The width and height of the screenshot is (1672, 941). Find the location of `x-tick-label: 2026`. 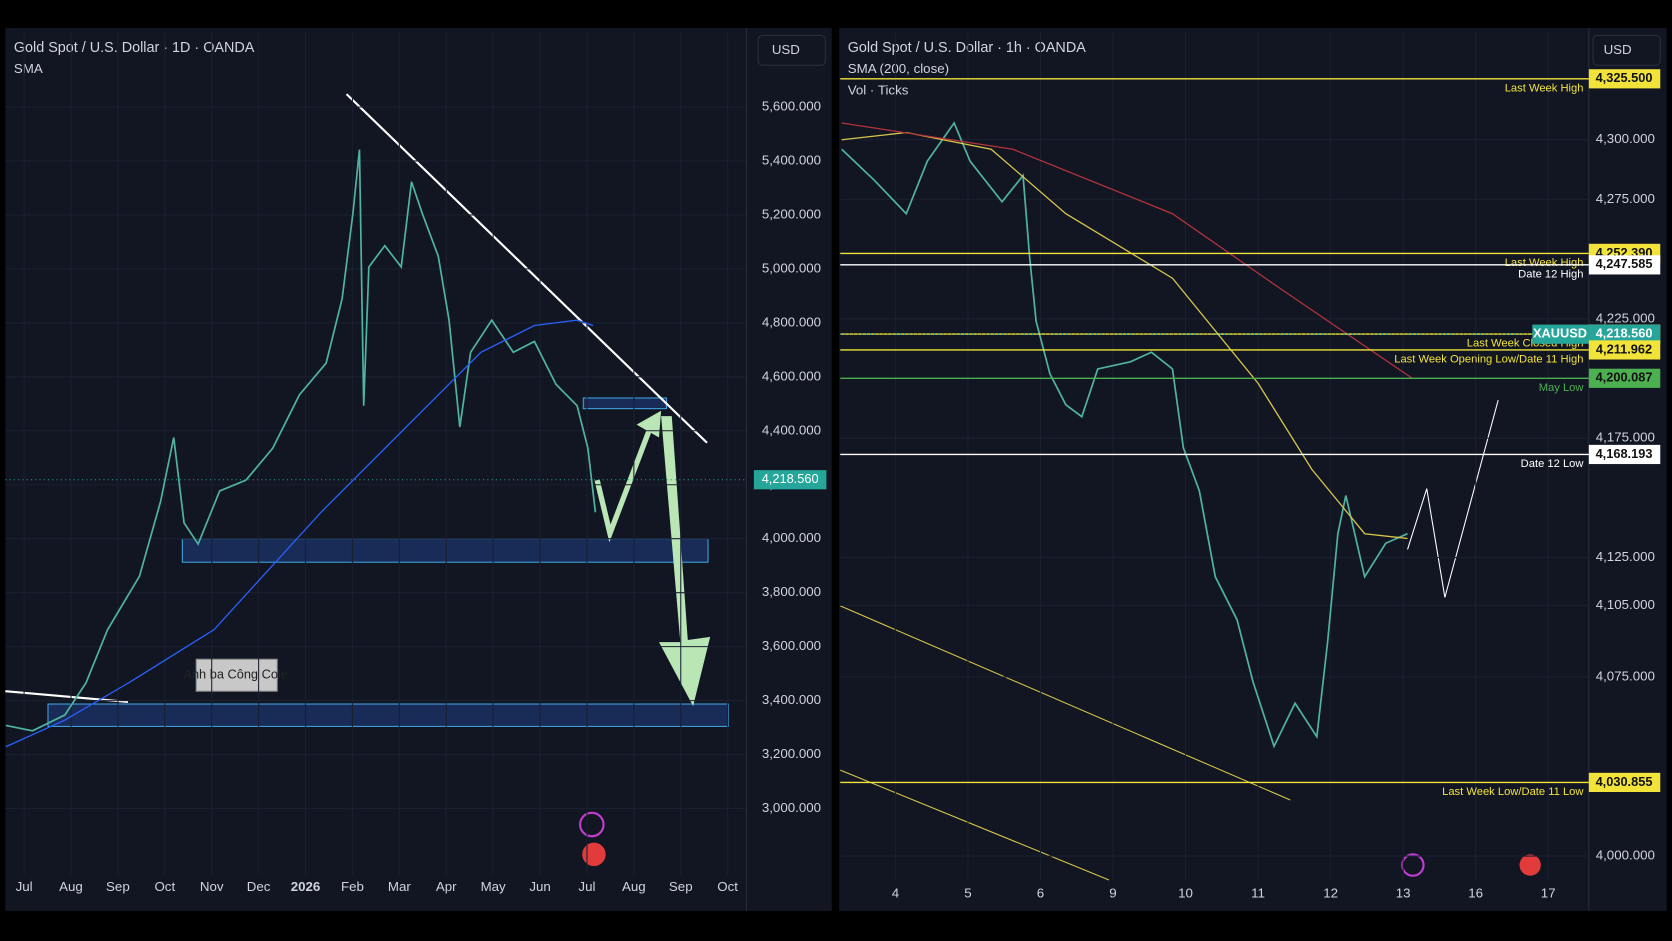

x-tick-label: 2026 is located at coordinates (306, 886).